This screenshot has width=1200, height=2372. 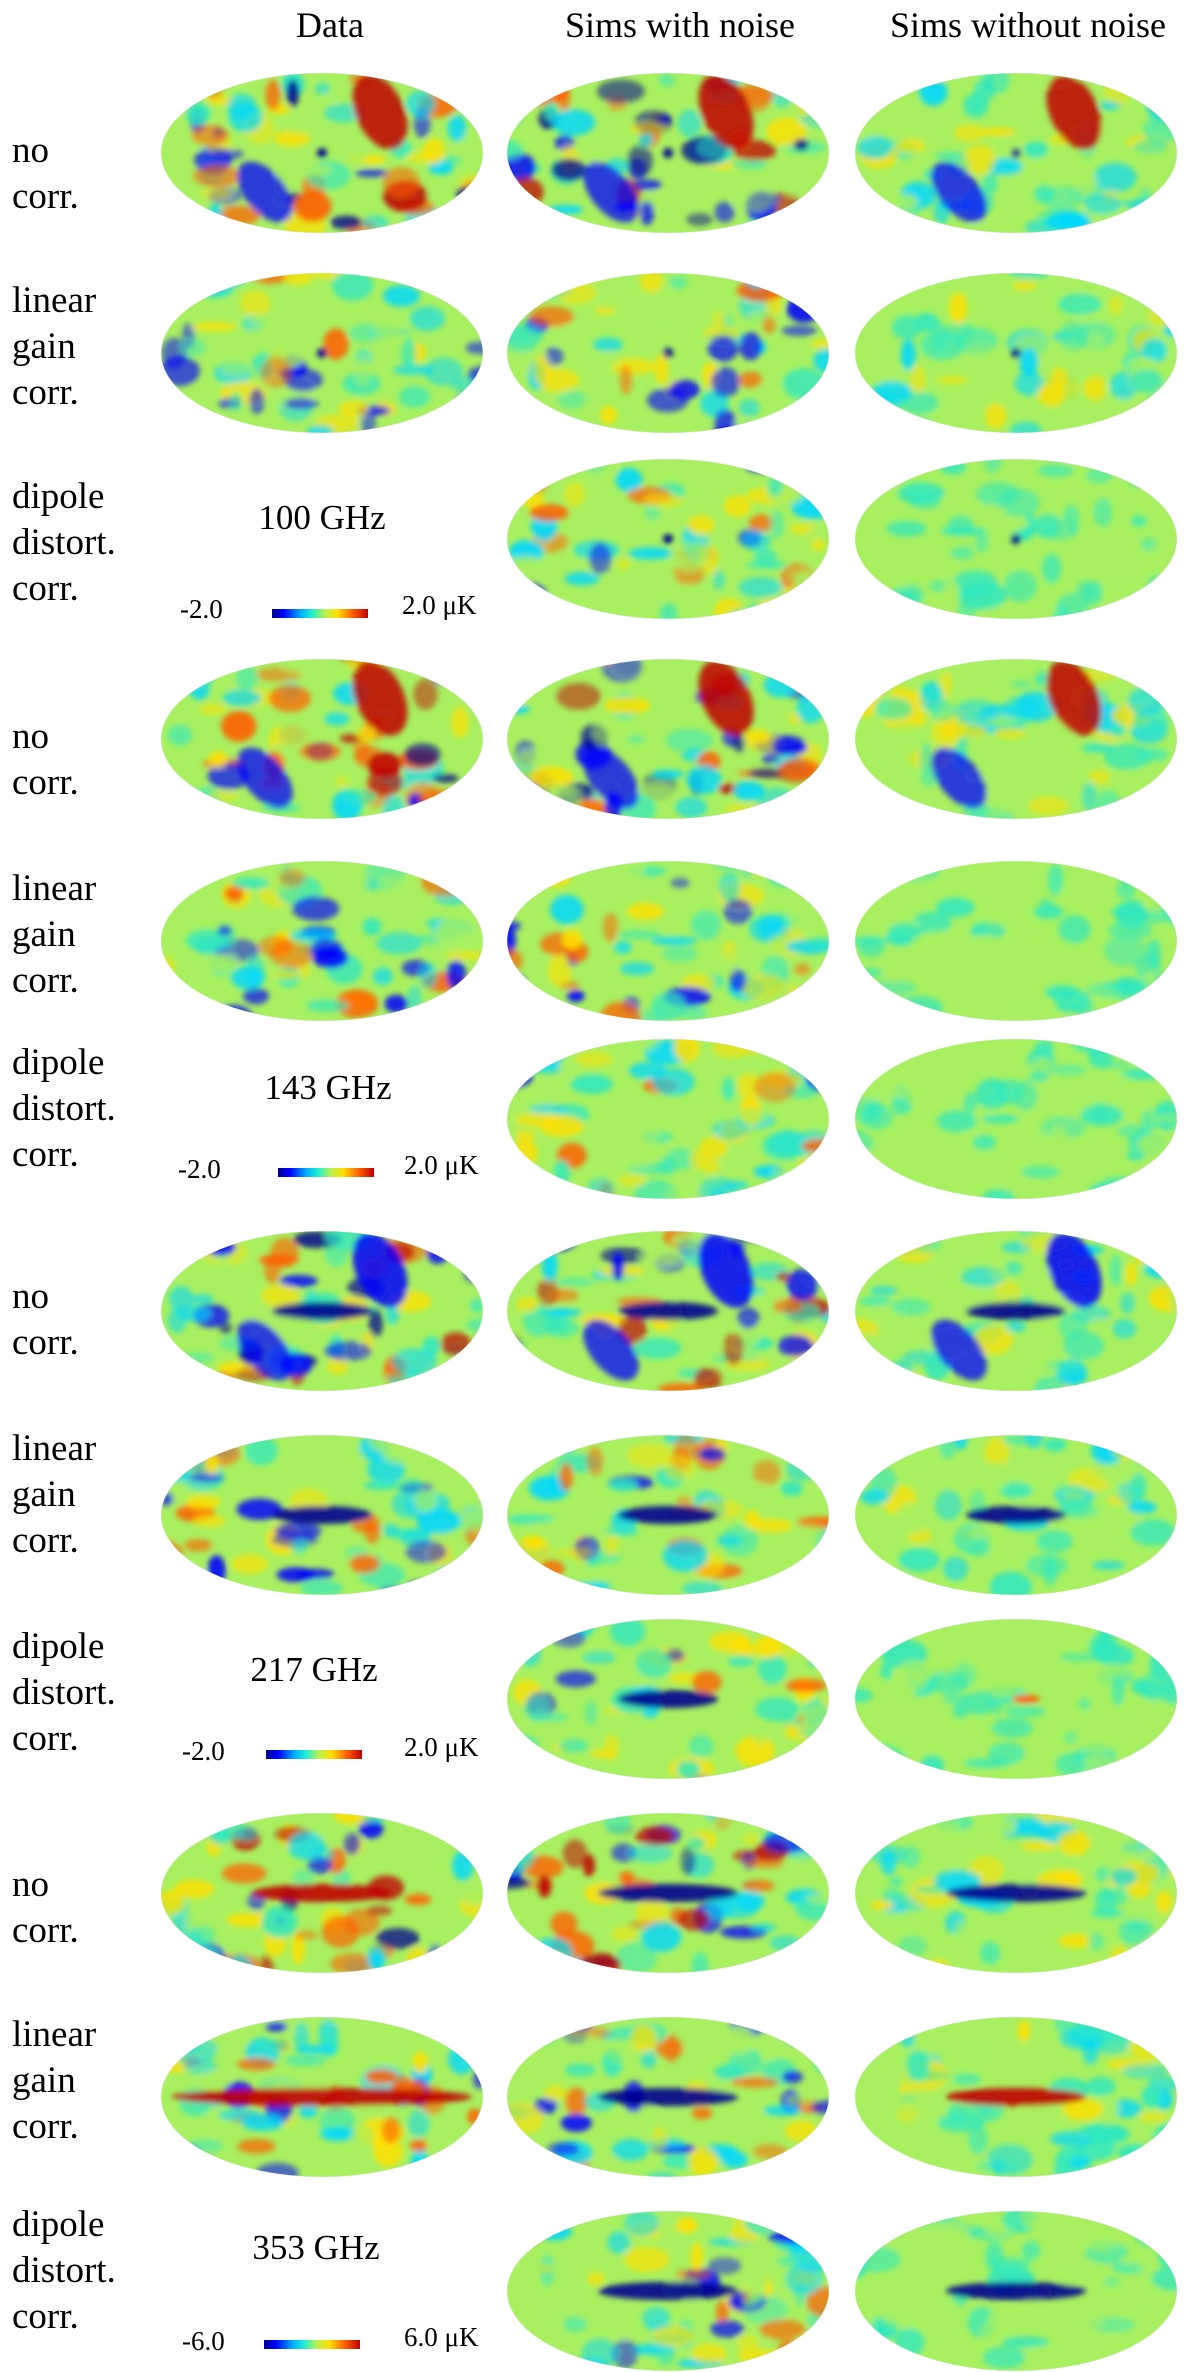 I want to click on sky-map-100ghz-dipole-distort-corr-col3, so click(x=1016, y=539).